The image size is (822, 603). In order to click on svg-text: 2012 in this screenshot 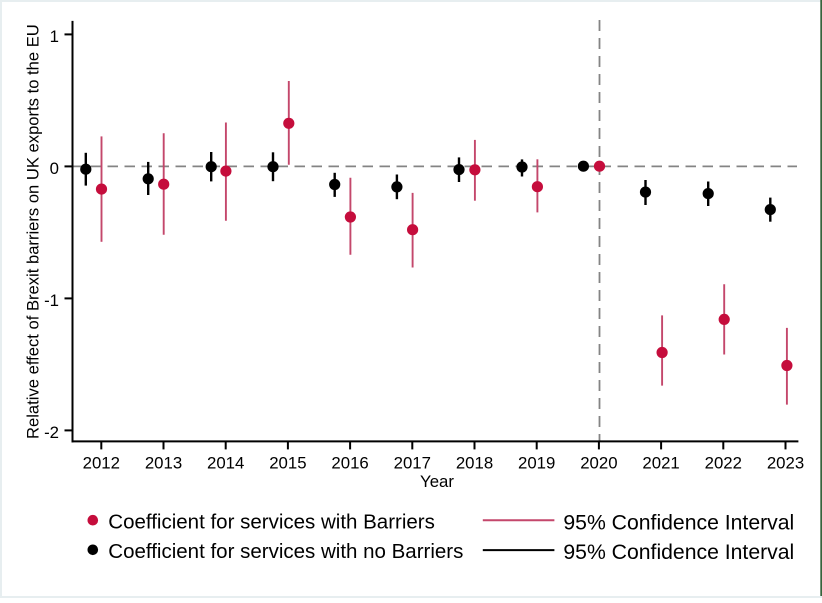, I will do `click(101, 463)`.